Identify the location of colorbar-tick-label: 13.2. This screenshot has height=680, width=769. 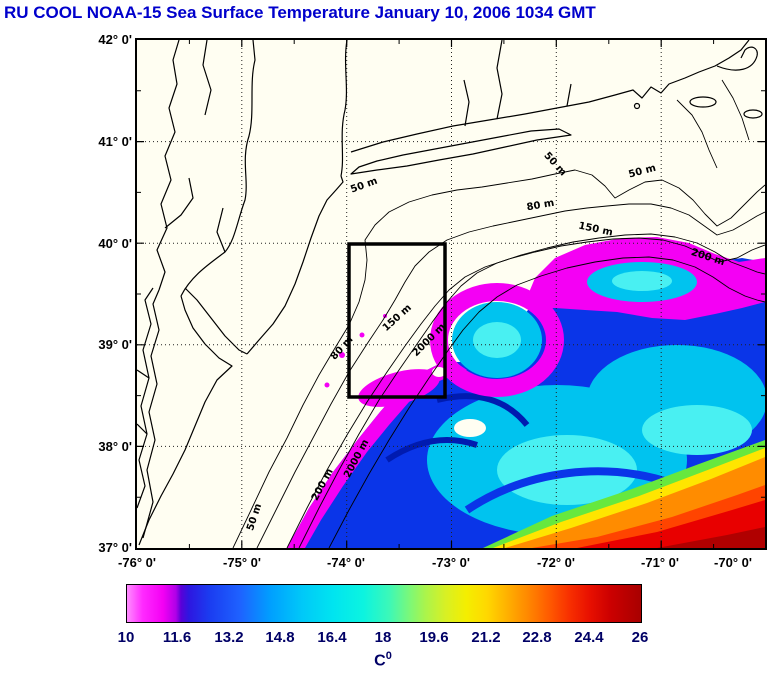
(229, 637).